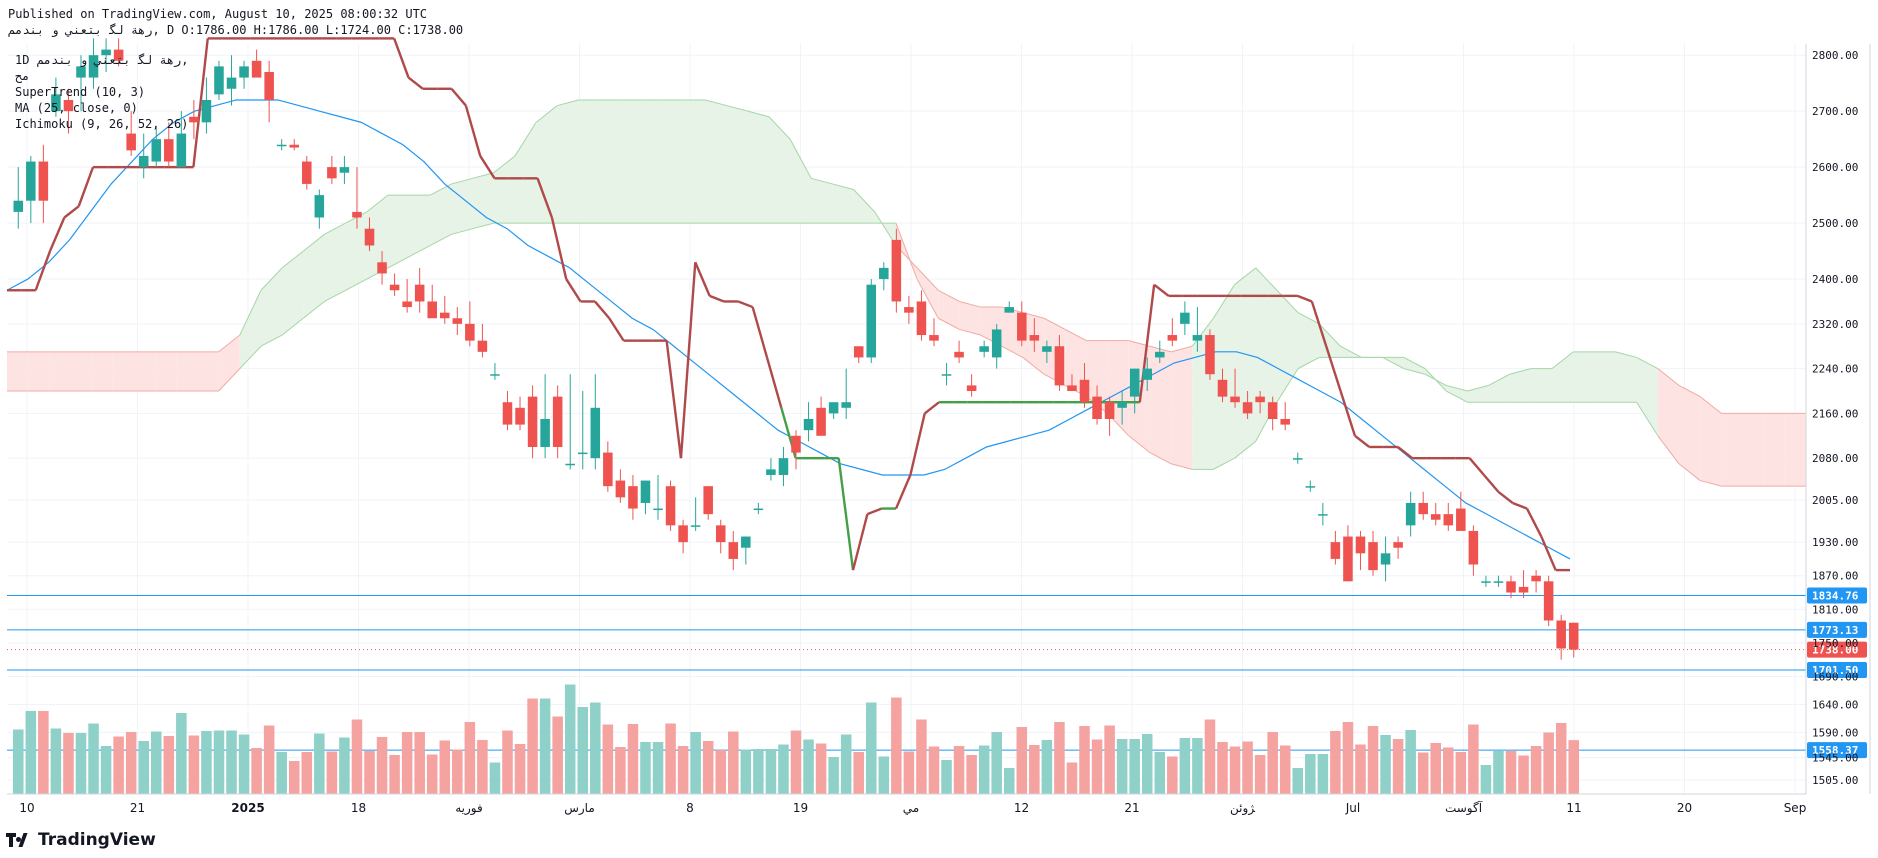 The width and height of the screenshot is (1878, 858). What do you see at coordinates (19, 840) in the screenshot?
I see `tradingview-logo-icon` at bounding box center [19, 840].